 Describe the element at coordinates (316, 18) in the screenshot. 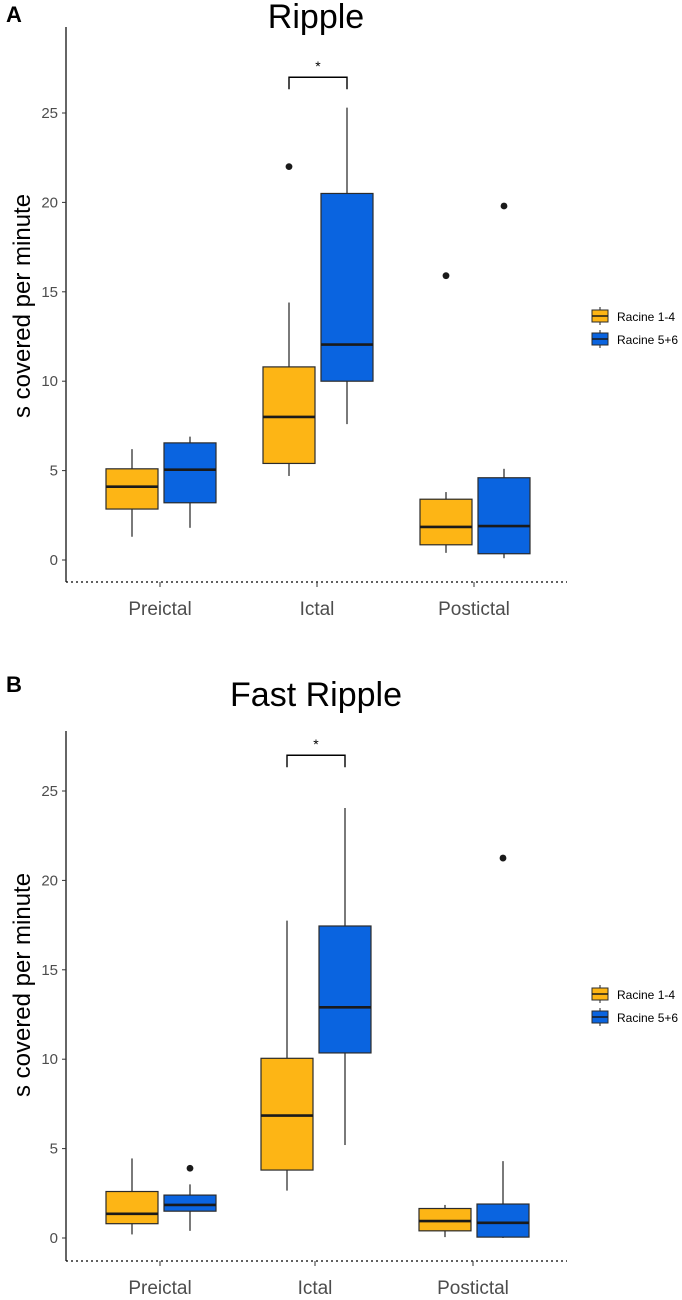

I see `chart-title: Ripple` at that location.